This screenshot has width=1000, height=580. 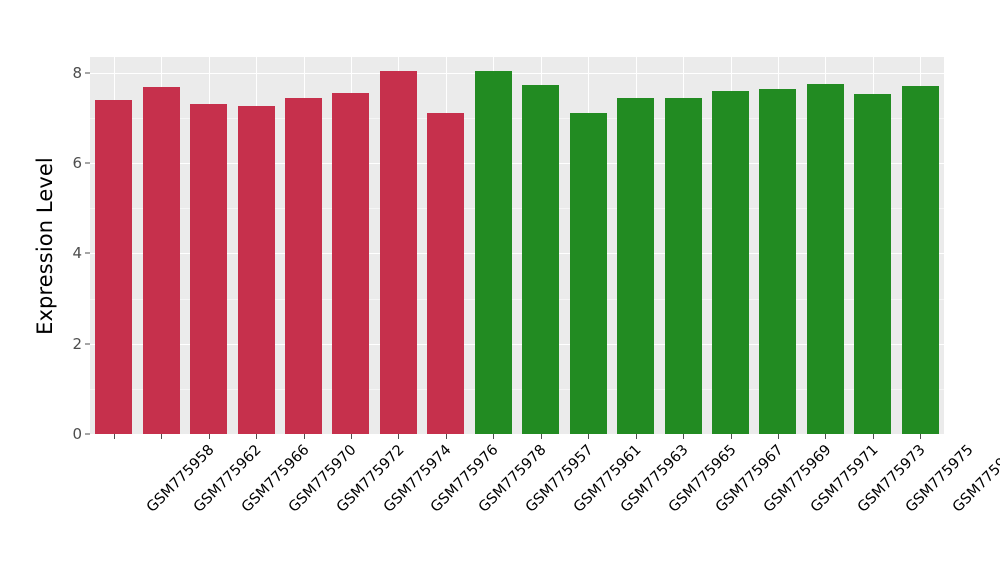 What do you see at coordinates (77, 343) in the screenshot?
I see `y-tick-label: 2` at bounding box center [77, 343].